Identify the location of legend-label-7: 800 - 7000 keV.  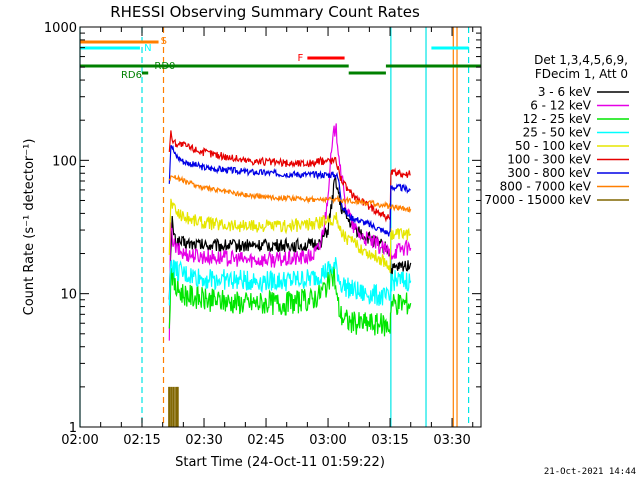
(546, 187).